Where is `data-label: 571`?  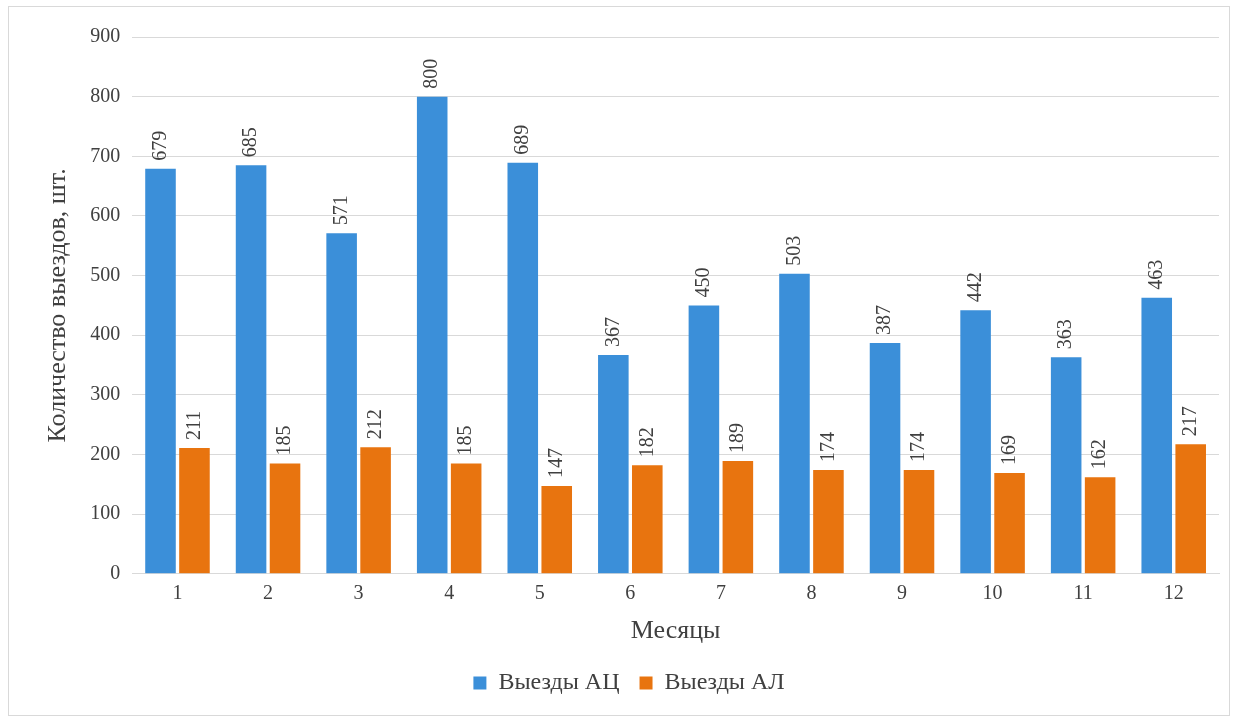
data-label: 571 is located at coordinates (339, 210).